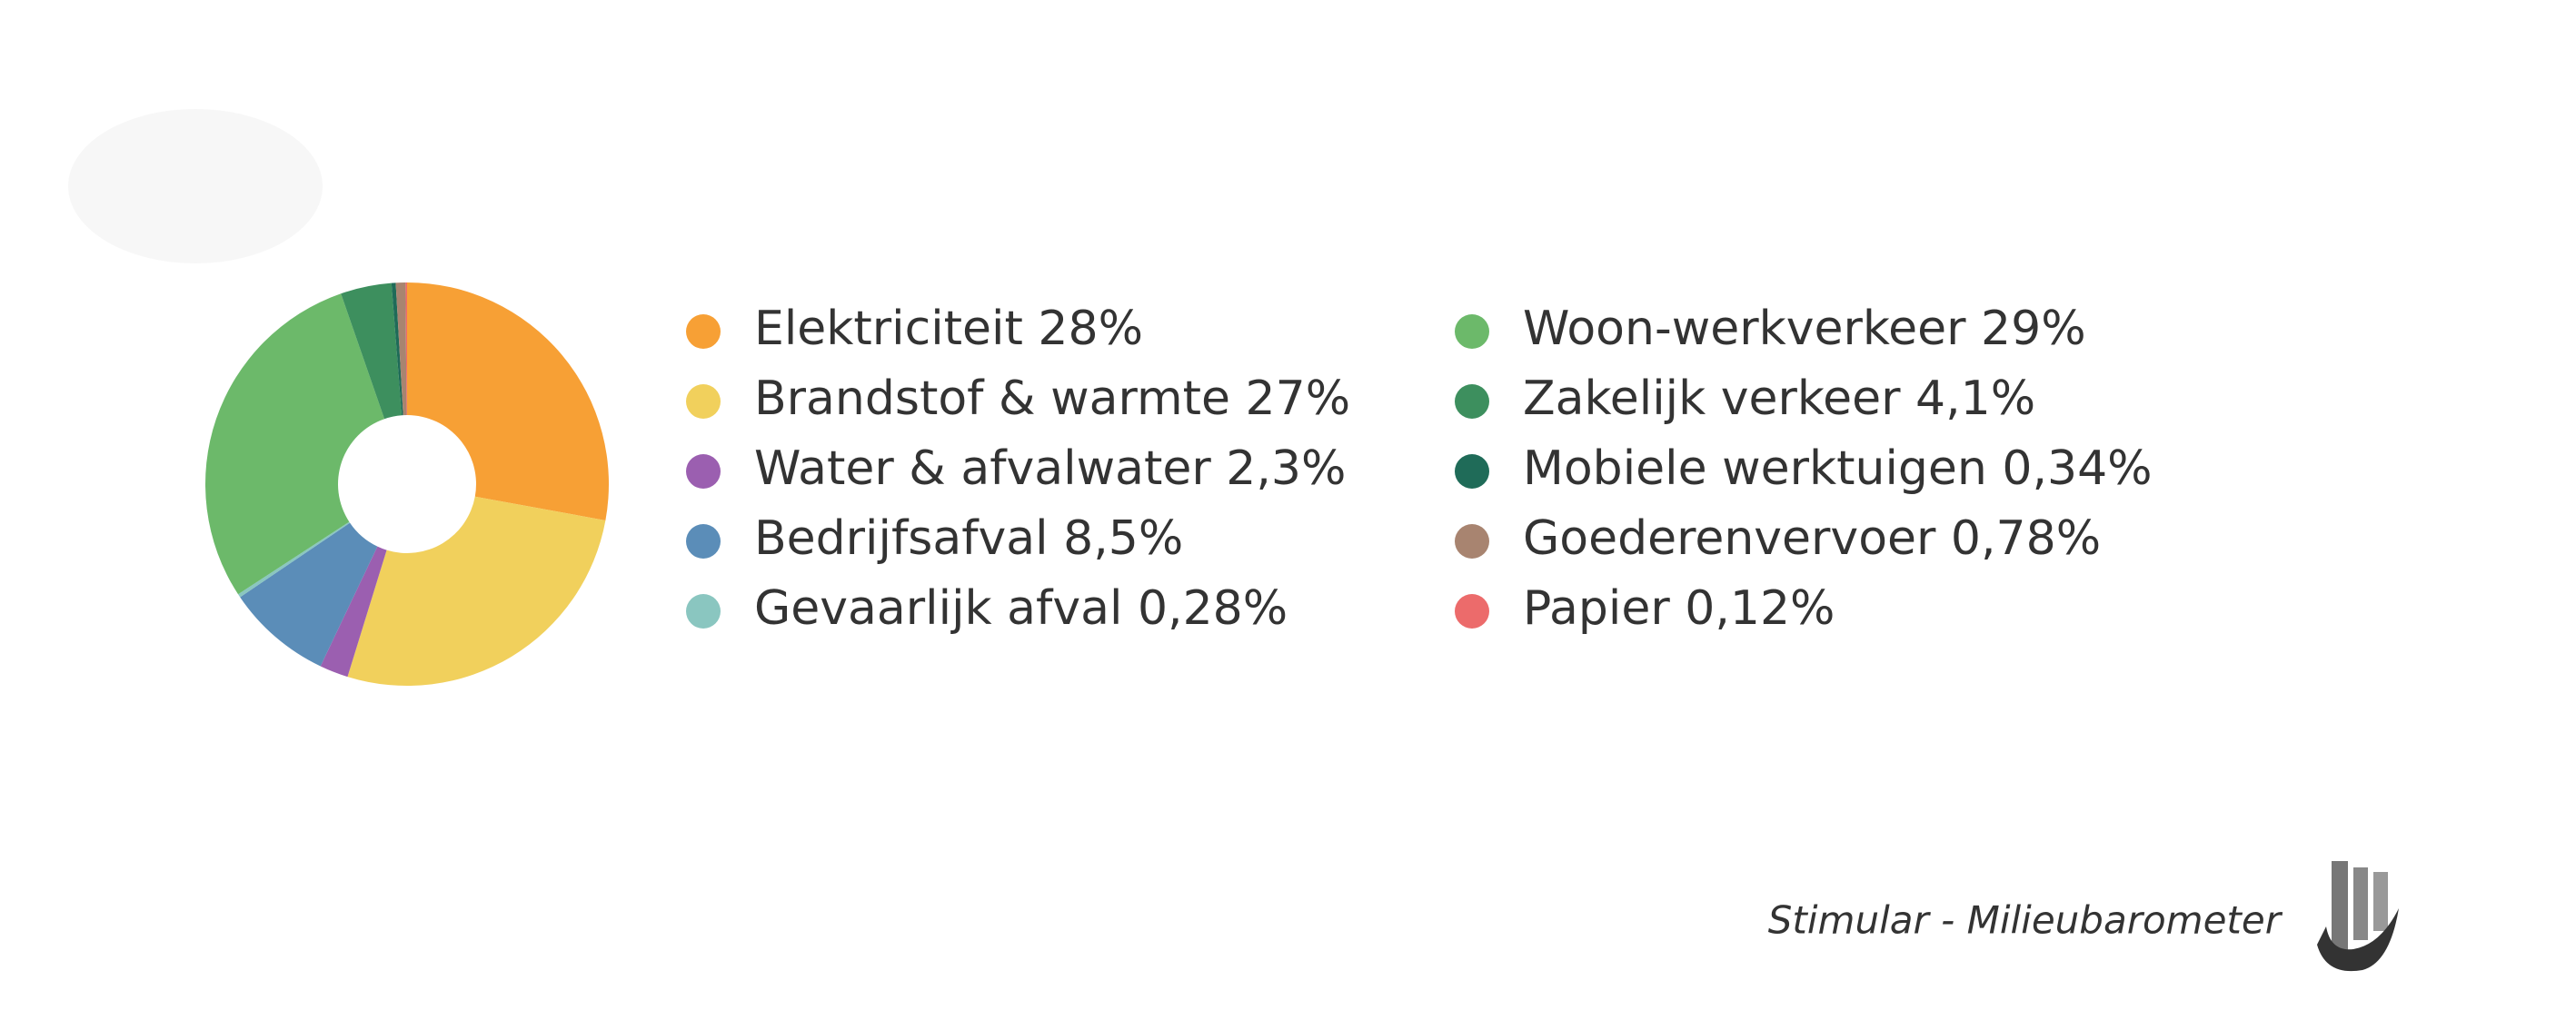 The image size is (2576, 1030). What do you see at coordinates (902, 538) in the screenshot?
I see `legend-label: Bedrijfsafval` at bounding box center [902, 538].